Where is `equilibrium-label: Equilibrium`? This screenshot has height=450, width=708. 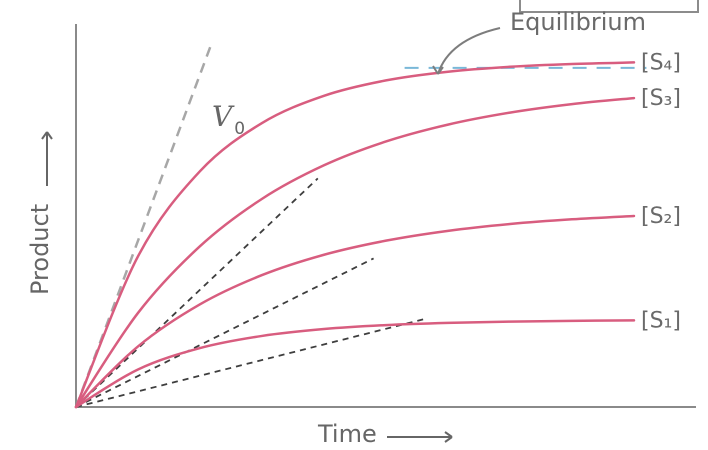 equilibrium-label: Equilibrium is located at coordinates (578, 22).